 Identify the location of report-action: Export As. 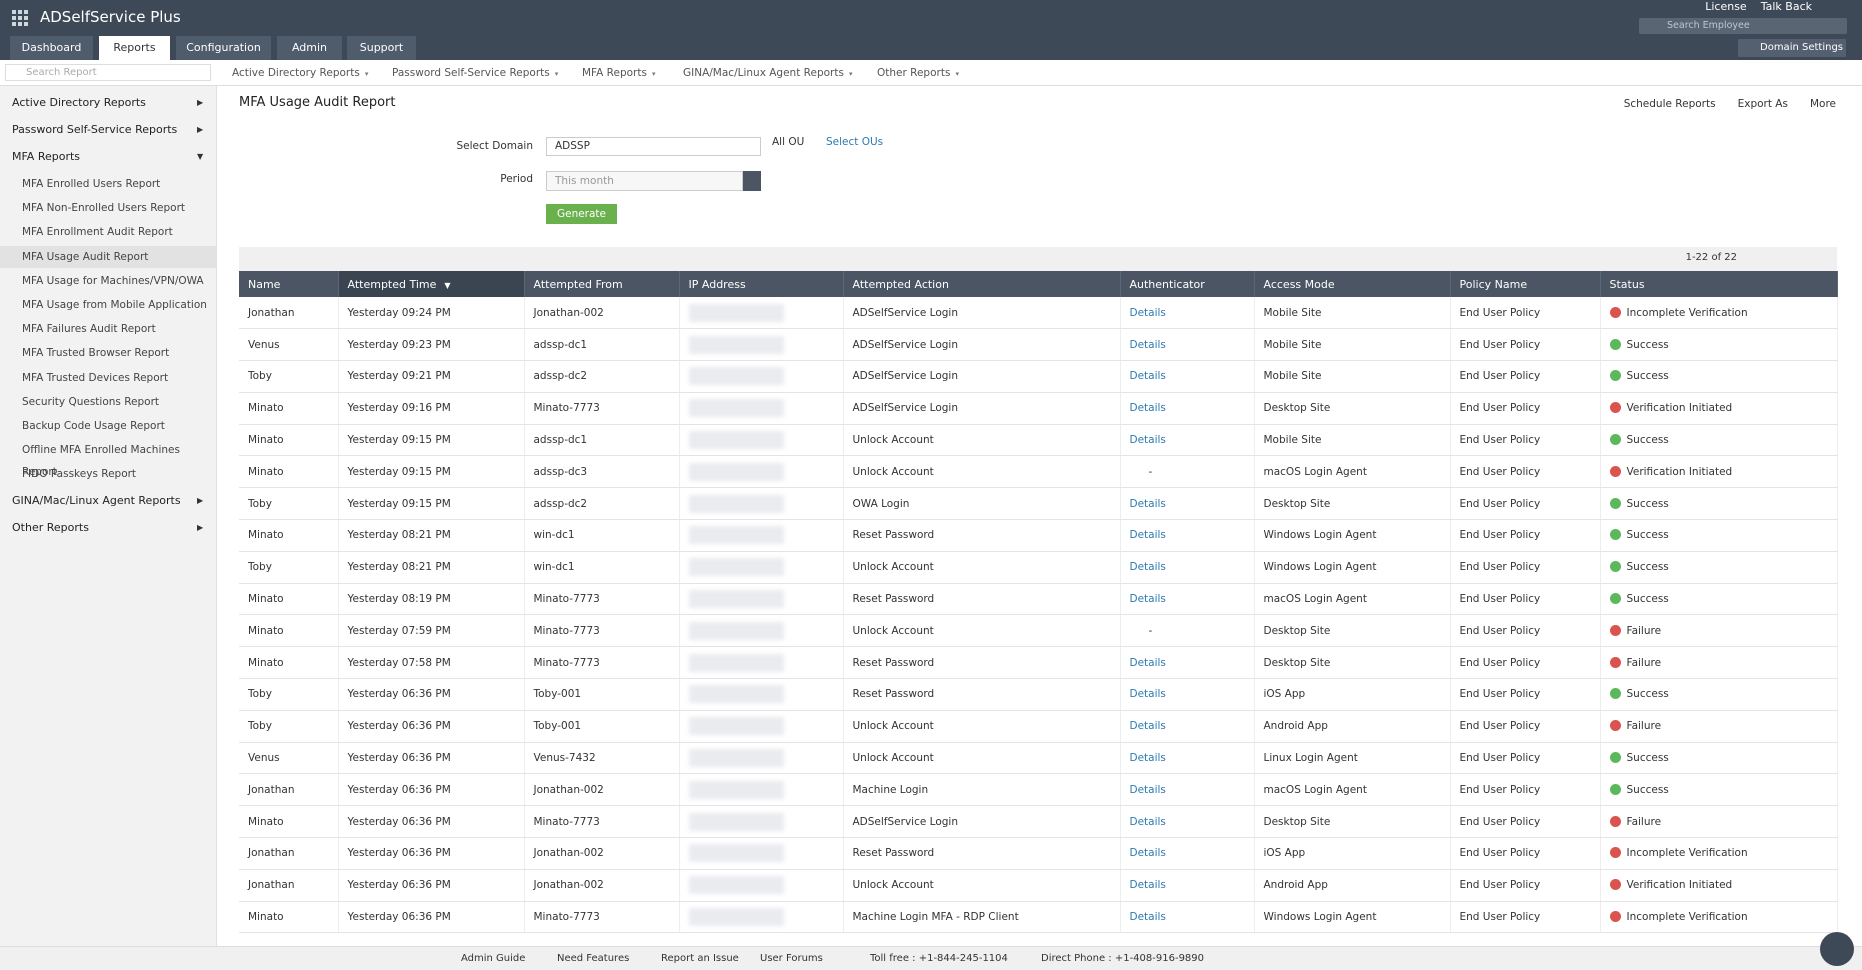
(1762, 104).